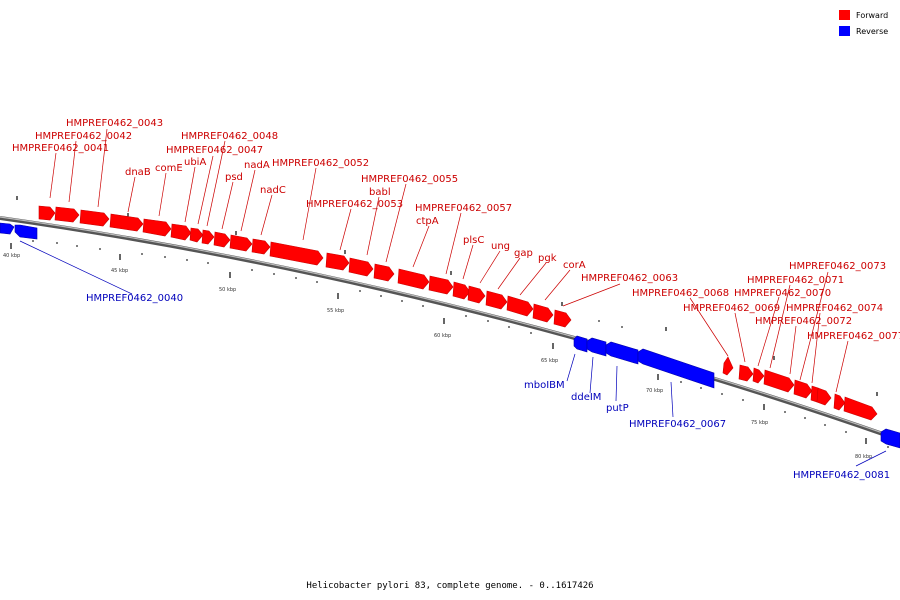 The image size is (900, 600). Describe the element at coordinates (574, 265) in the screenshot. I see `label-corA: corA` at that location.